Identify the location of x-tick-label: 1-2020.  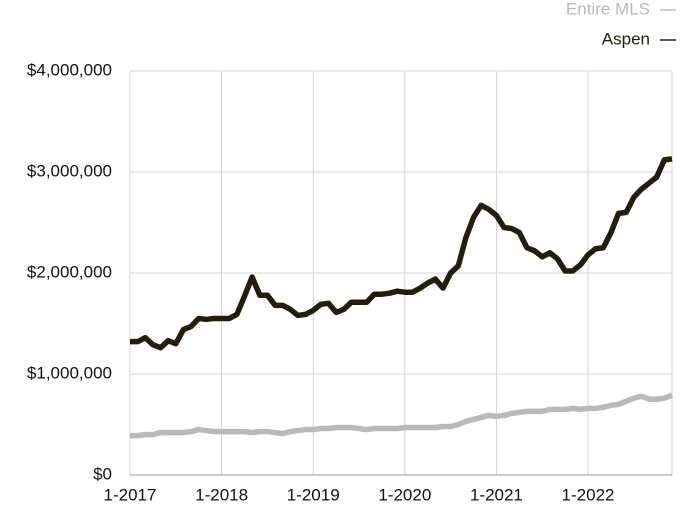
(404, 494).